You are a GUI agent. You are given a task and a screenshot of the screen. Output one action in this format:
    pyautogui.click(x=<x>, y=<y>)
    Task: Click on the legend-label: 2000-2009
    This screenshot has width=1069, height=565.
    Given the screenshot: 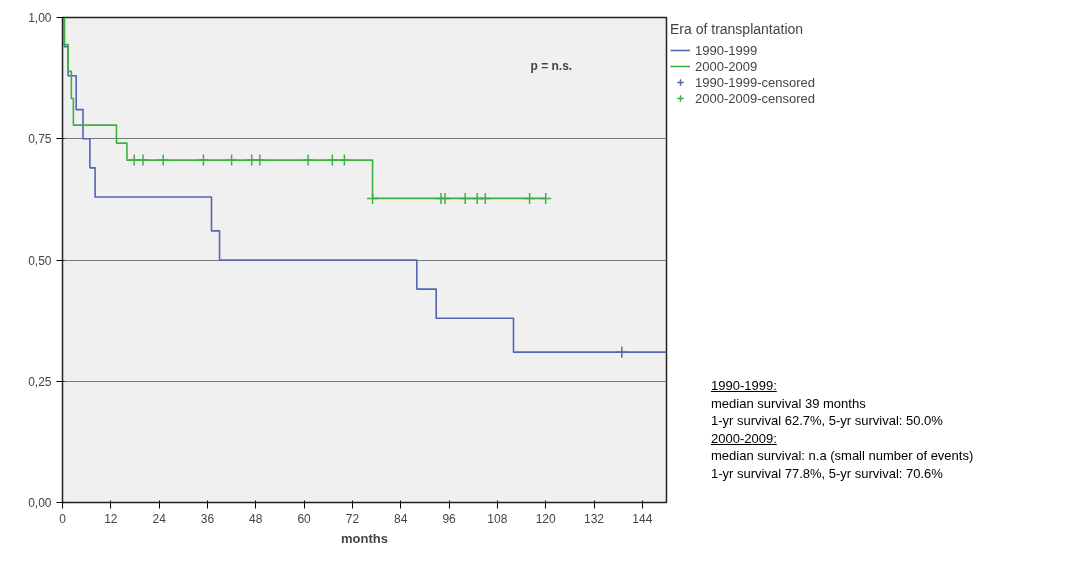 What is the action you would take?
    pyautogui.click(x=726, y=66)
    